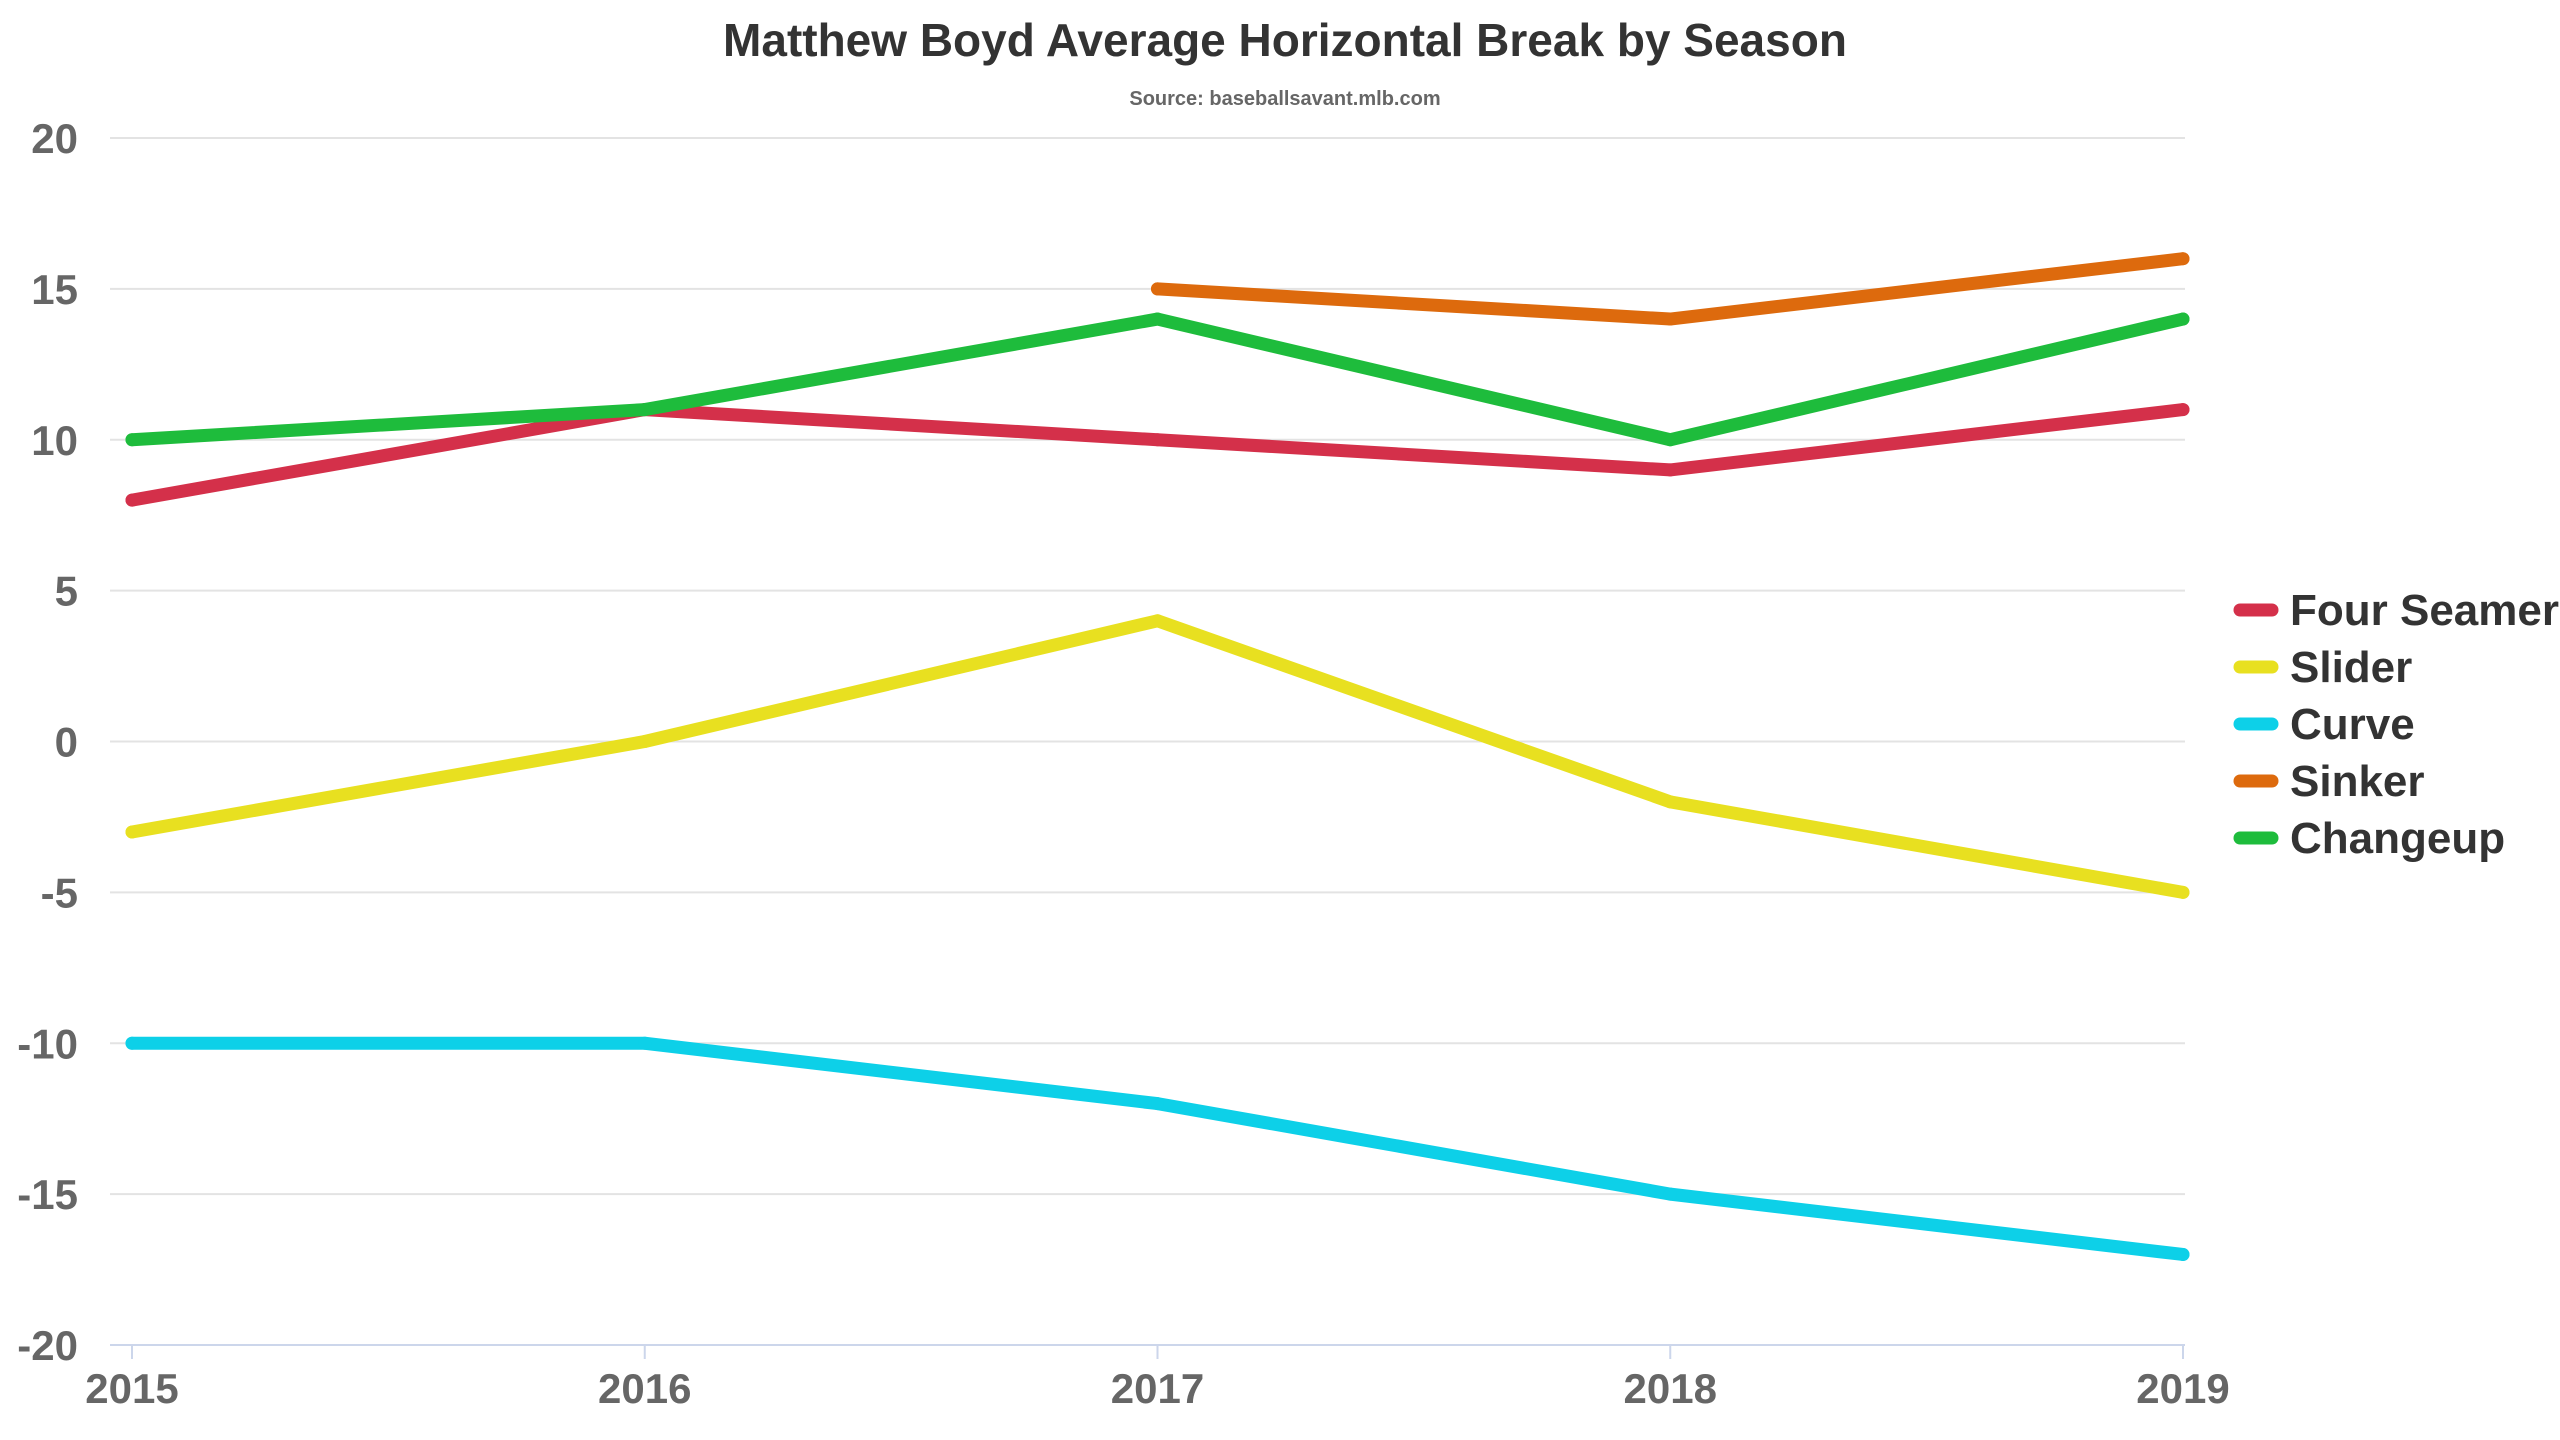 Image resolution: width=2560 pixels, height=1440 pixels. I want to click on y-tick-label: 20, so click(54, 138).